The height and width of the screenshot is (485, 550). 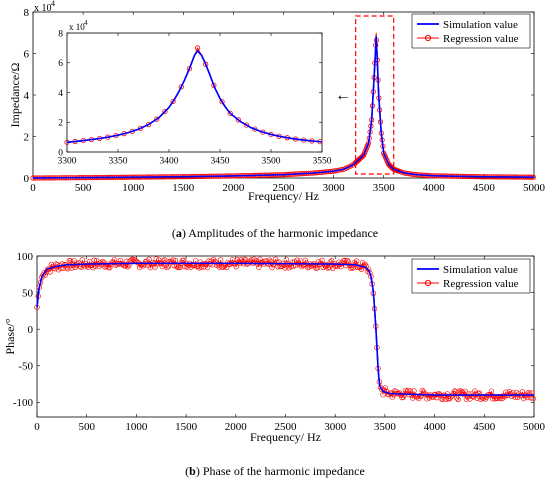 I want to click on caption-b-letter: b, so click(x=192, y=471).